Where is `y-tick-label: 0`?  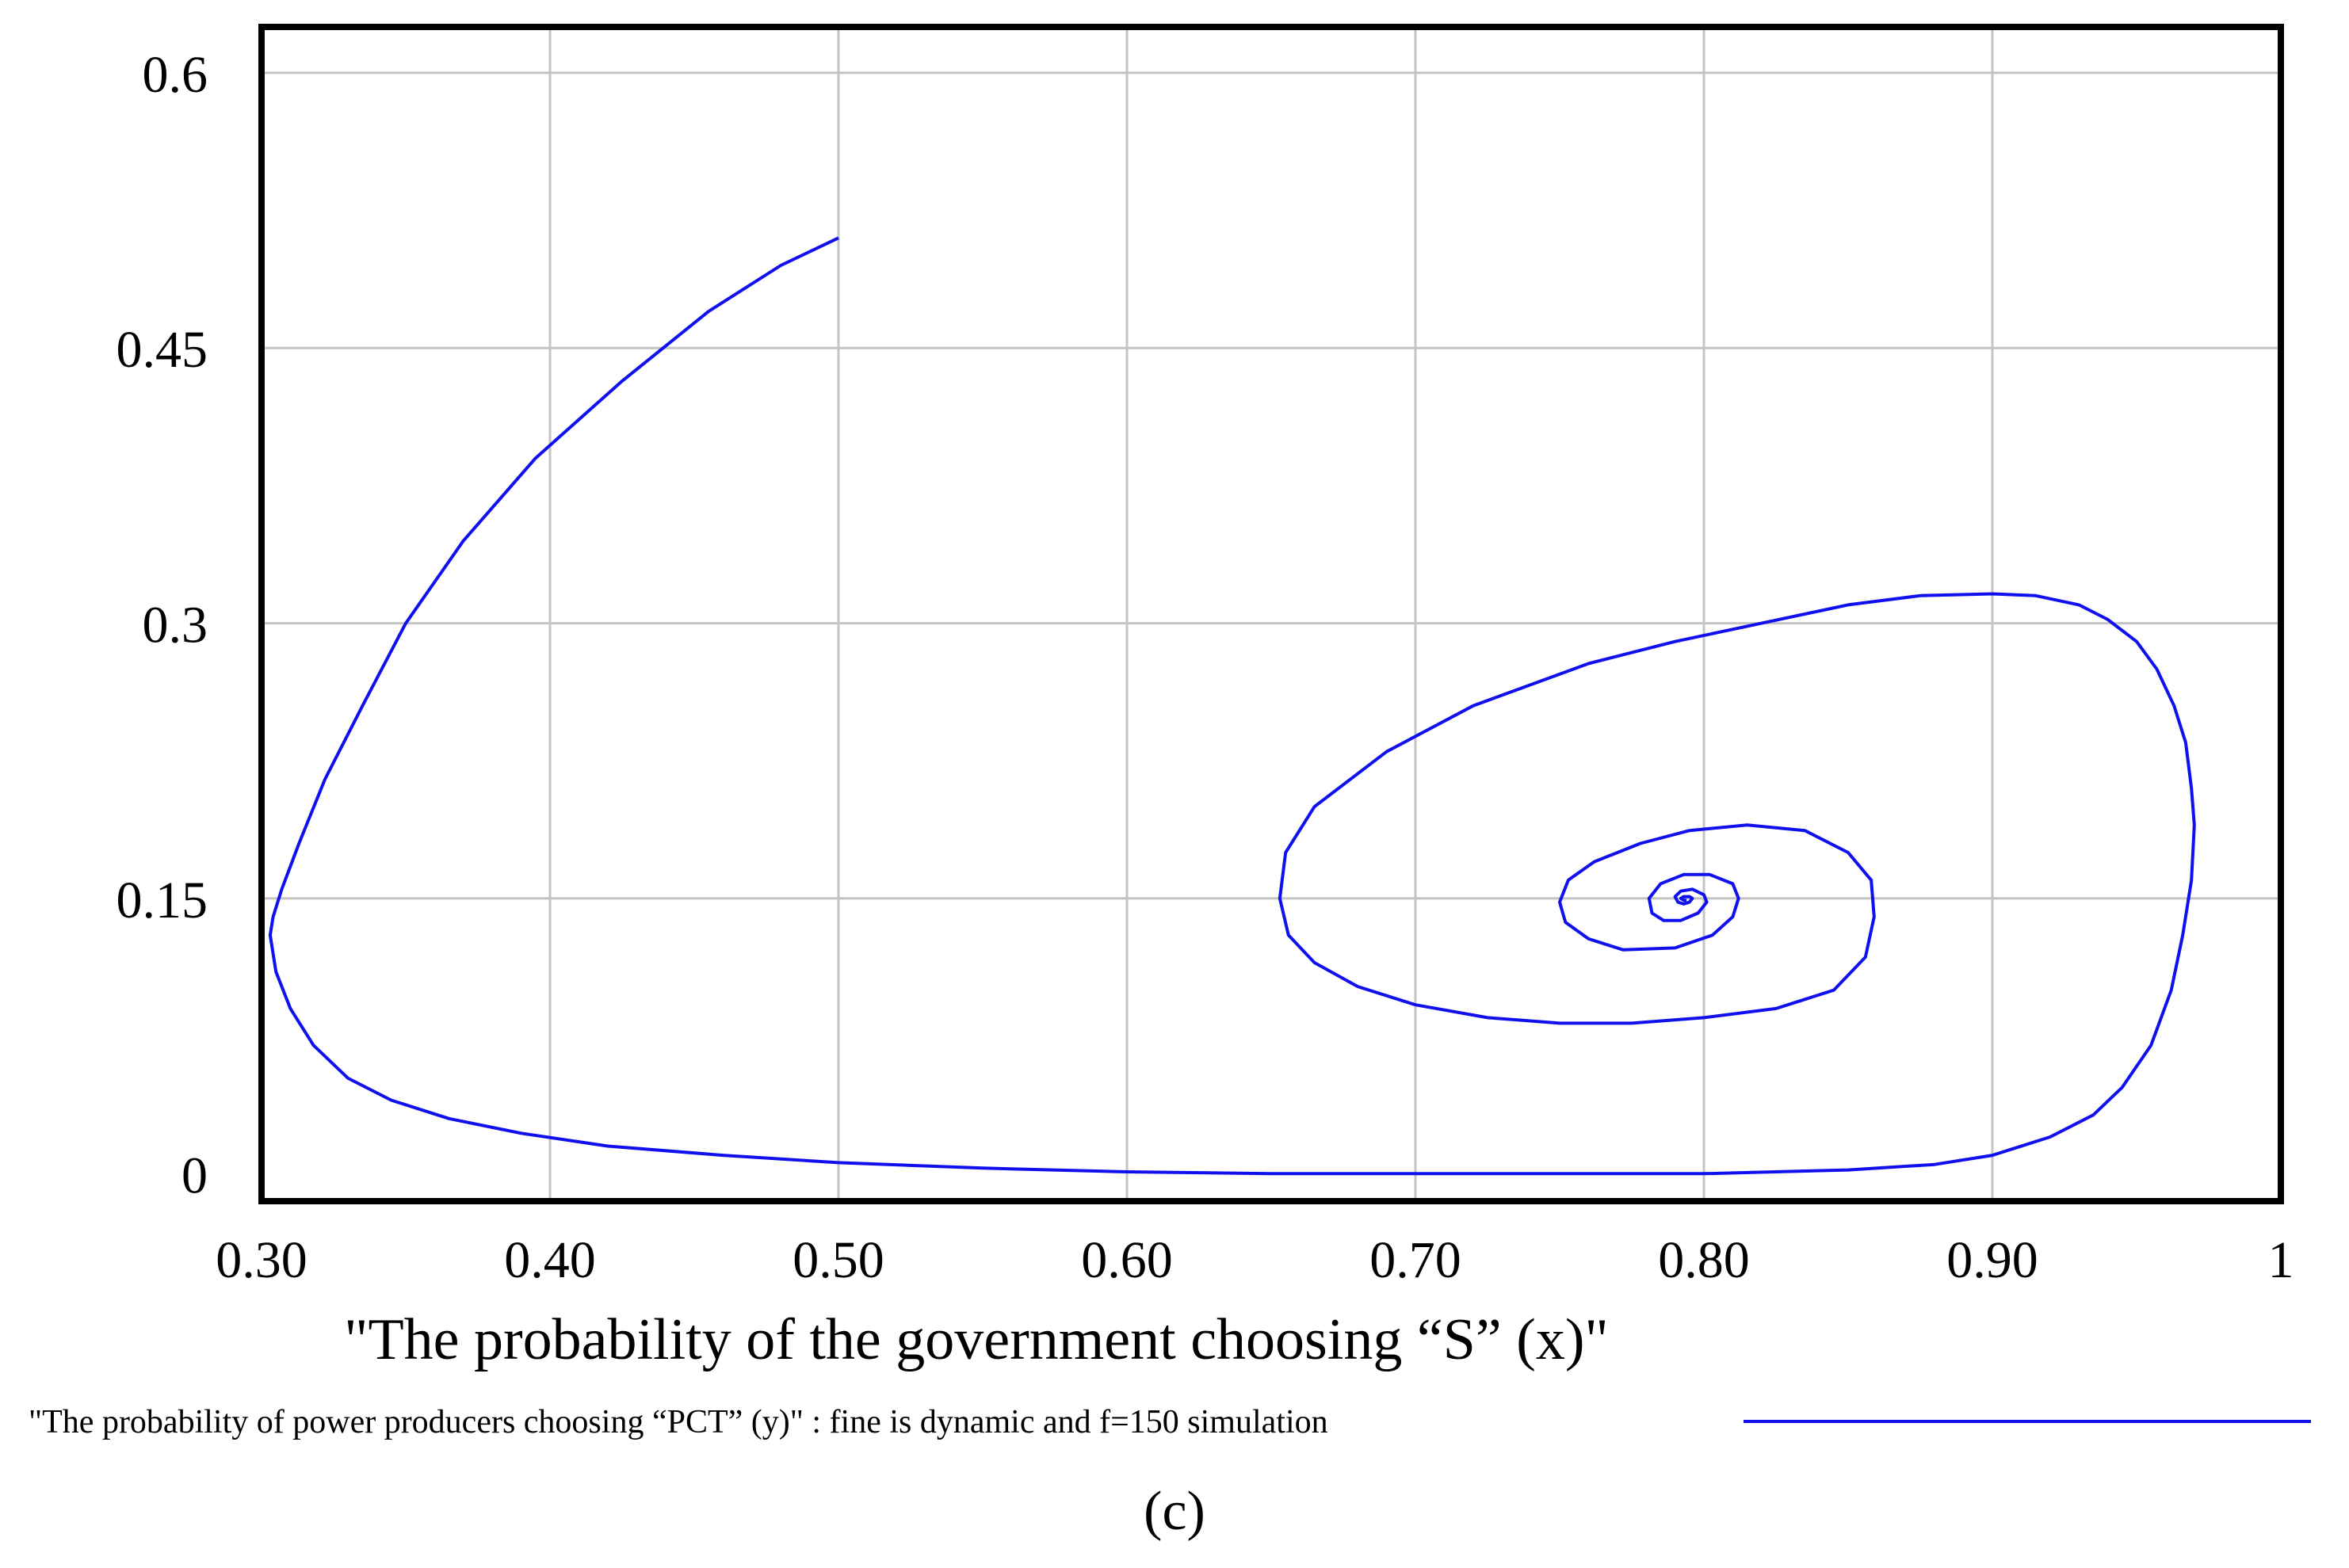 y-tick-label: 0 is located at coordinates (194, 1175).